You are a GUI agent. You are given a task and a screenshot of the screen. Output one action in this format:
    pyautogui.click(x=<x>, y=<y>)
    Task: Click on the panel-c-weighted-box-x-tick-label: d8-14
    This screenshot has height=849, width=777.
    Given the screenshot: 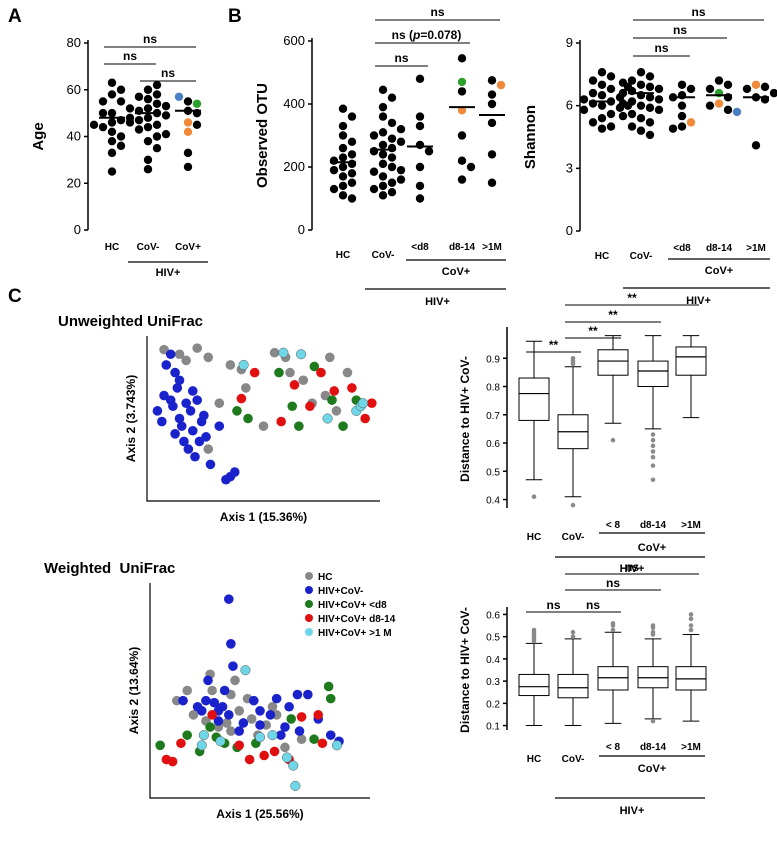 What is the action you would take?
    pyautogui.click(x=653, y=747)
    